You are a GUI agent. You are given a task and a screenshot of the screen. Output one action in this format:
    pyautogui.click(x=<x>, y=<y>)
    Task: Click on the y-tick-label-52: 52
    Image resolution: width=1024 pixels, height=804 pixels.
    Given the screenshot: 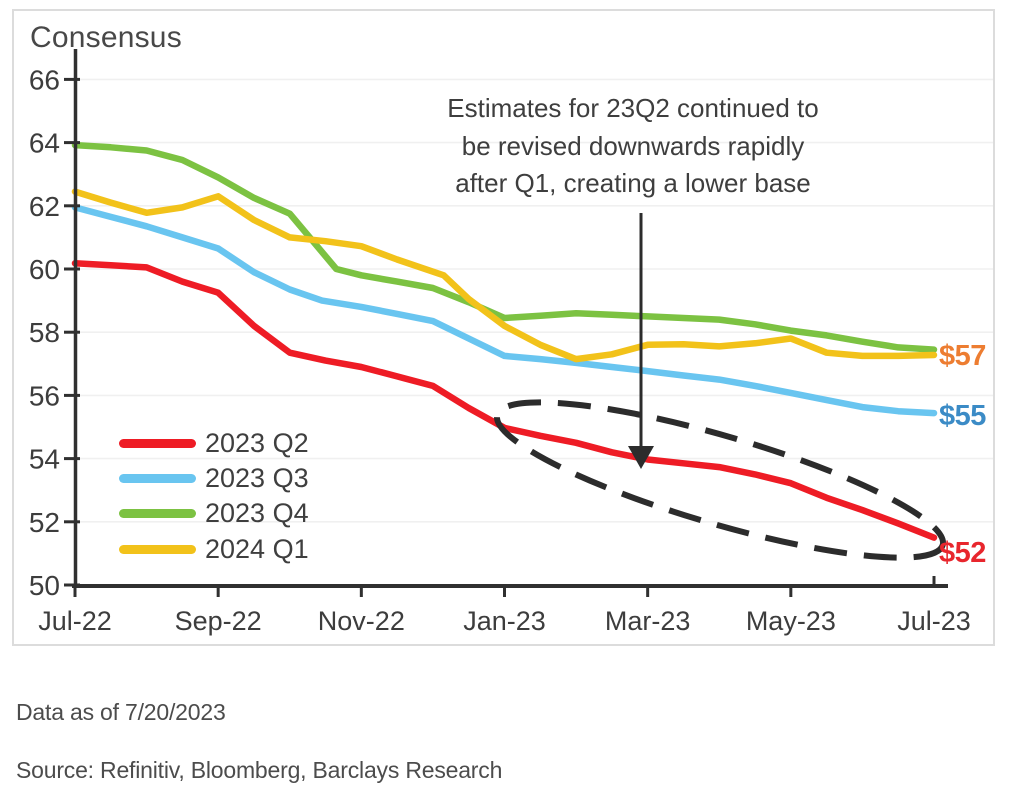 What is the action you would take?
    pyautogui.click(x=44, y=522)
    